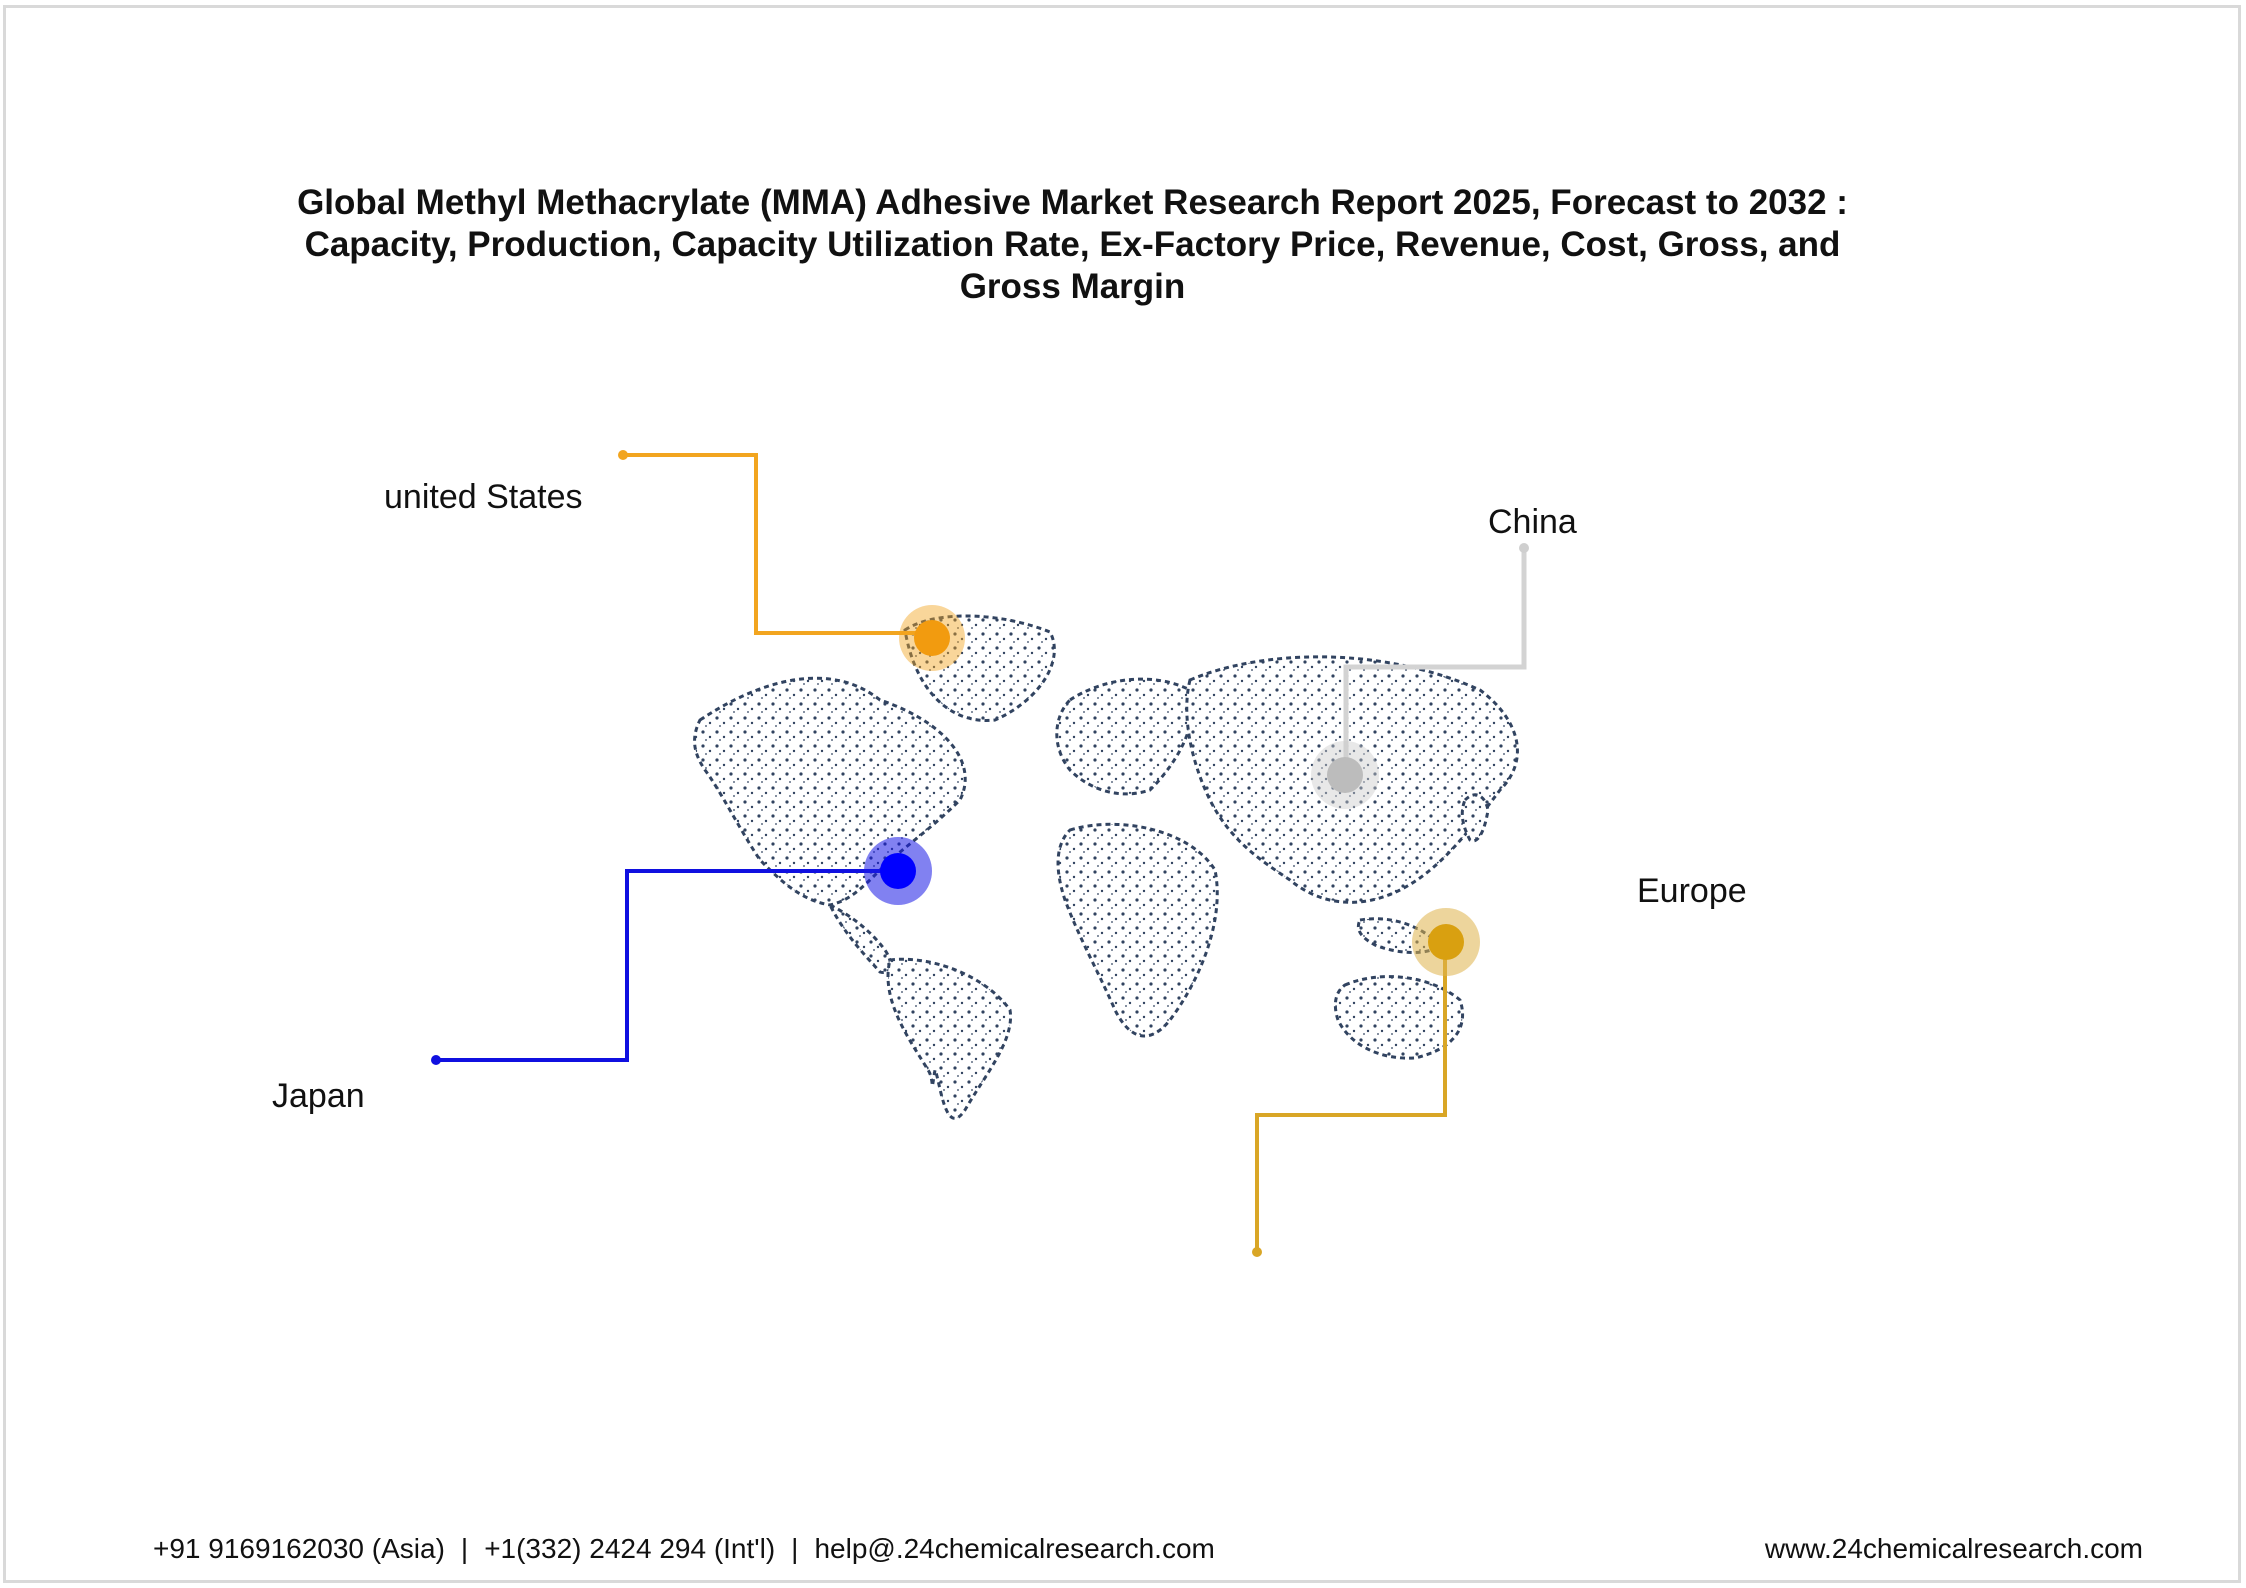 This screenshot has height=1588, width=2246. Describe the element at coordinates (1446, 942) in the screenshot. I see `pin-europe` at that location.